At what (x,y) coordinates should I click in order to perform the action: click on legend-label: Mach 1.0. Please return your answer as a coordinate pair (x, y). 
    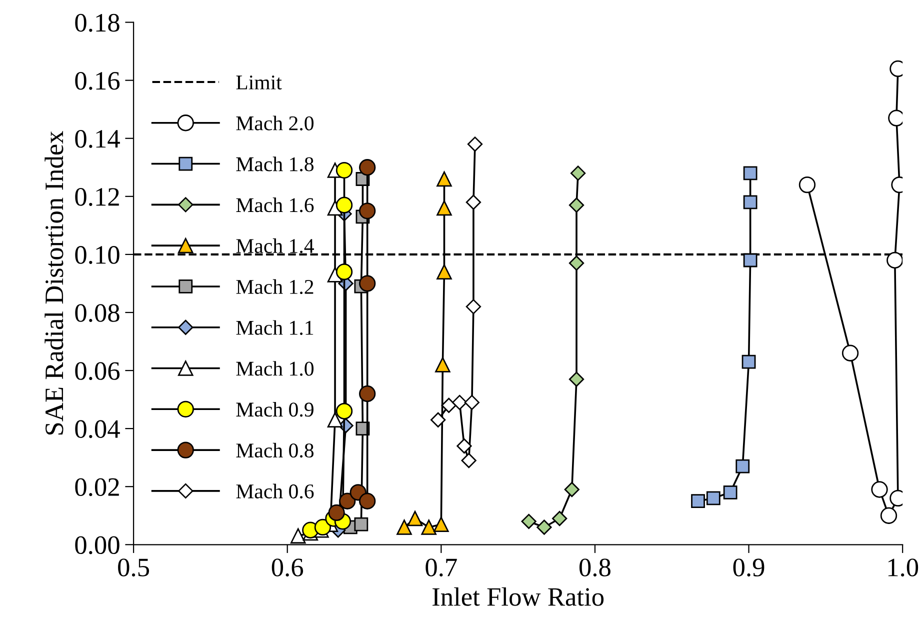
    Looking at the image, I should click on (275, 368).